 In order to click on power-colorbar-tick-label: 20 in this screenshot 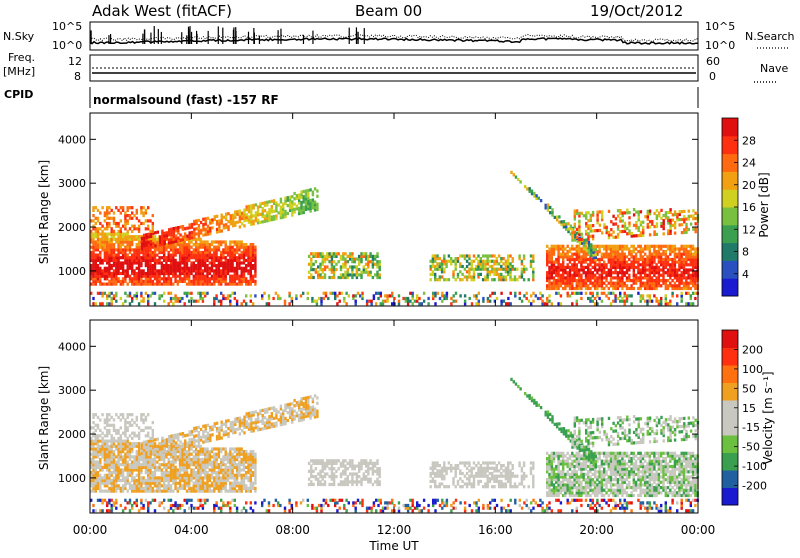, I will do `click(749, 185)`.